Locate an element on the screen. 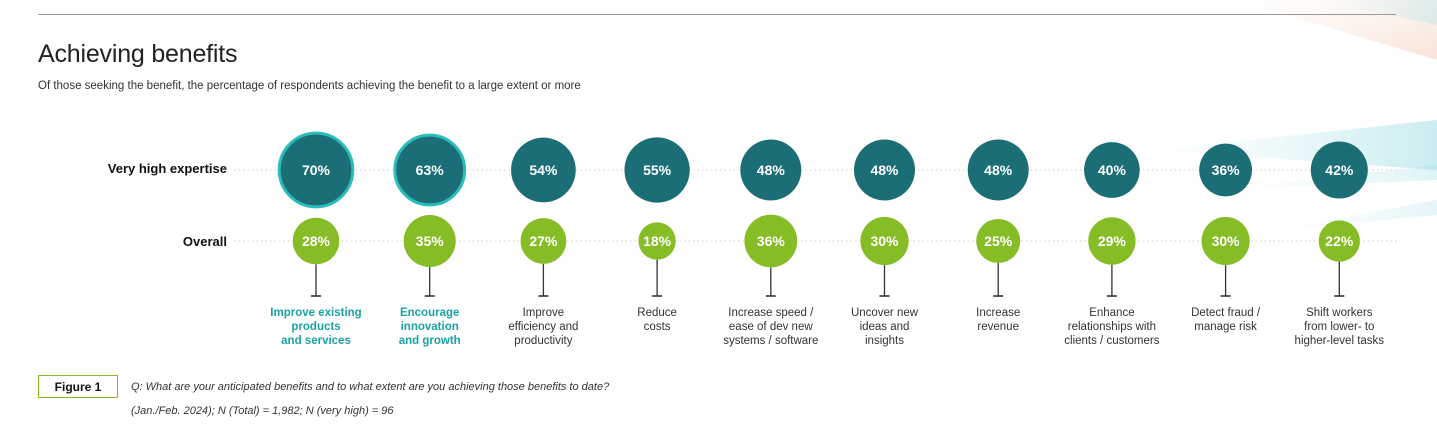  value-label-very-high-2: 54% is located at coordinates (543, 170).